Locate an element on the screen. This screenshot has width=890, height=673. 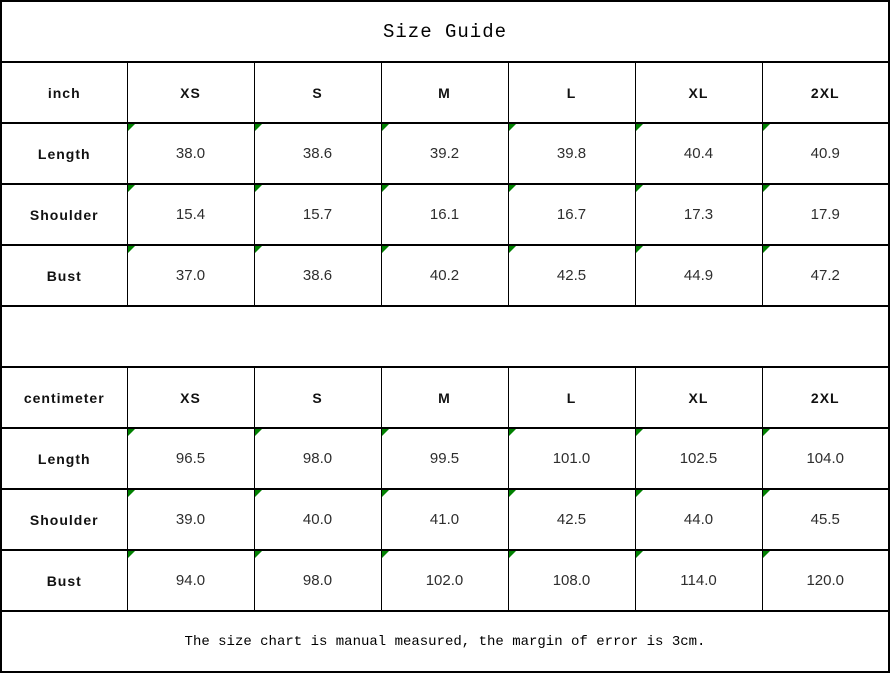
measurement-cell: 38.0 is located at coordinates (190, 153).